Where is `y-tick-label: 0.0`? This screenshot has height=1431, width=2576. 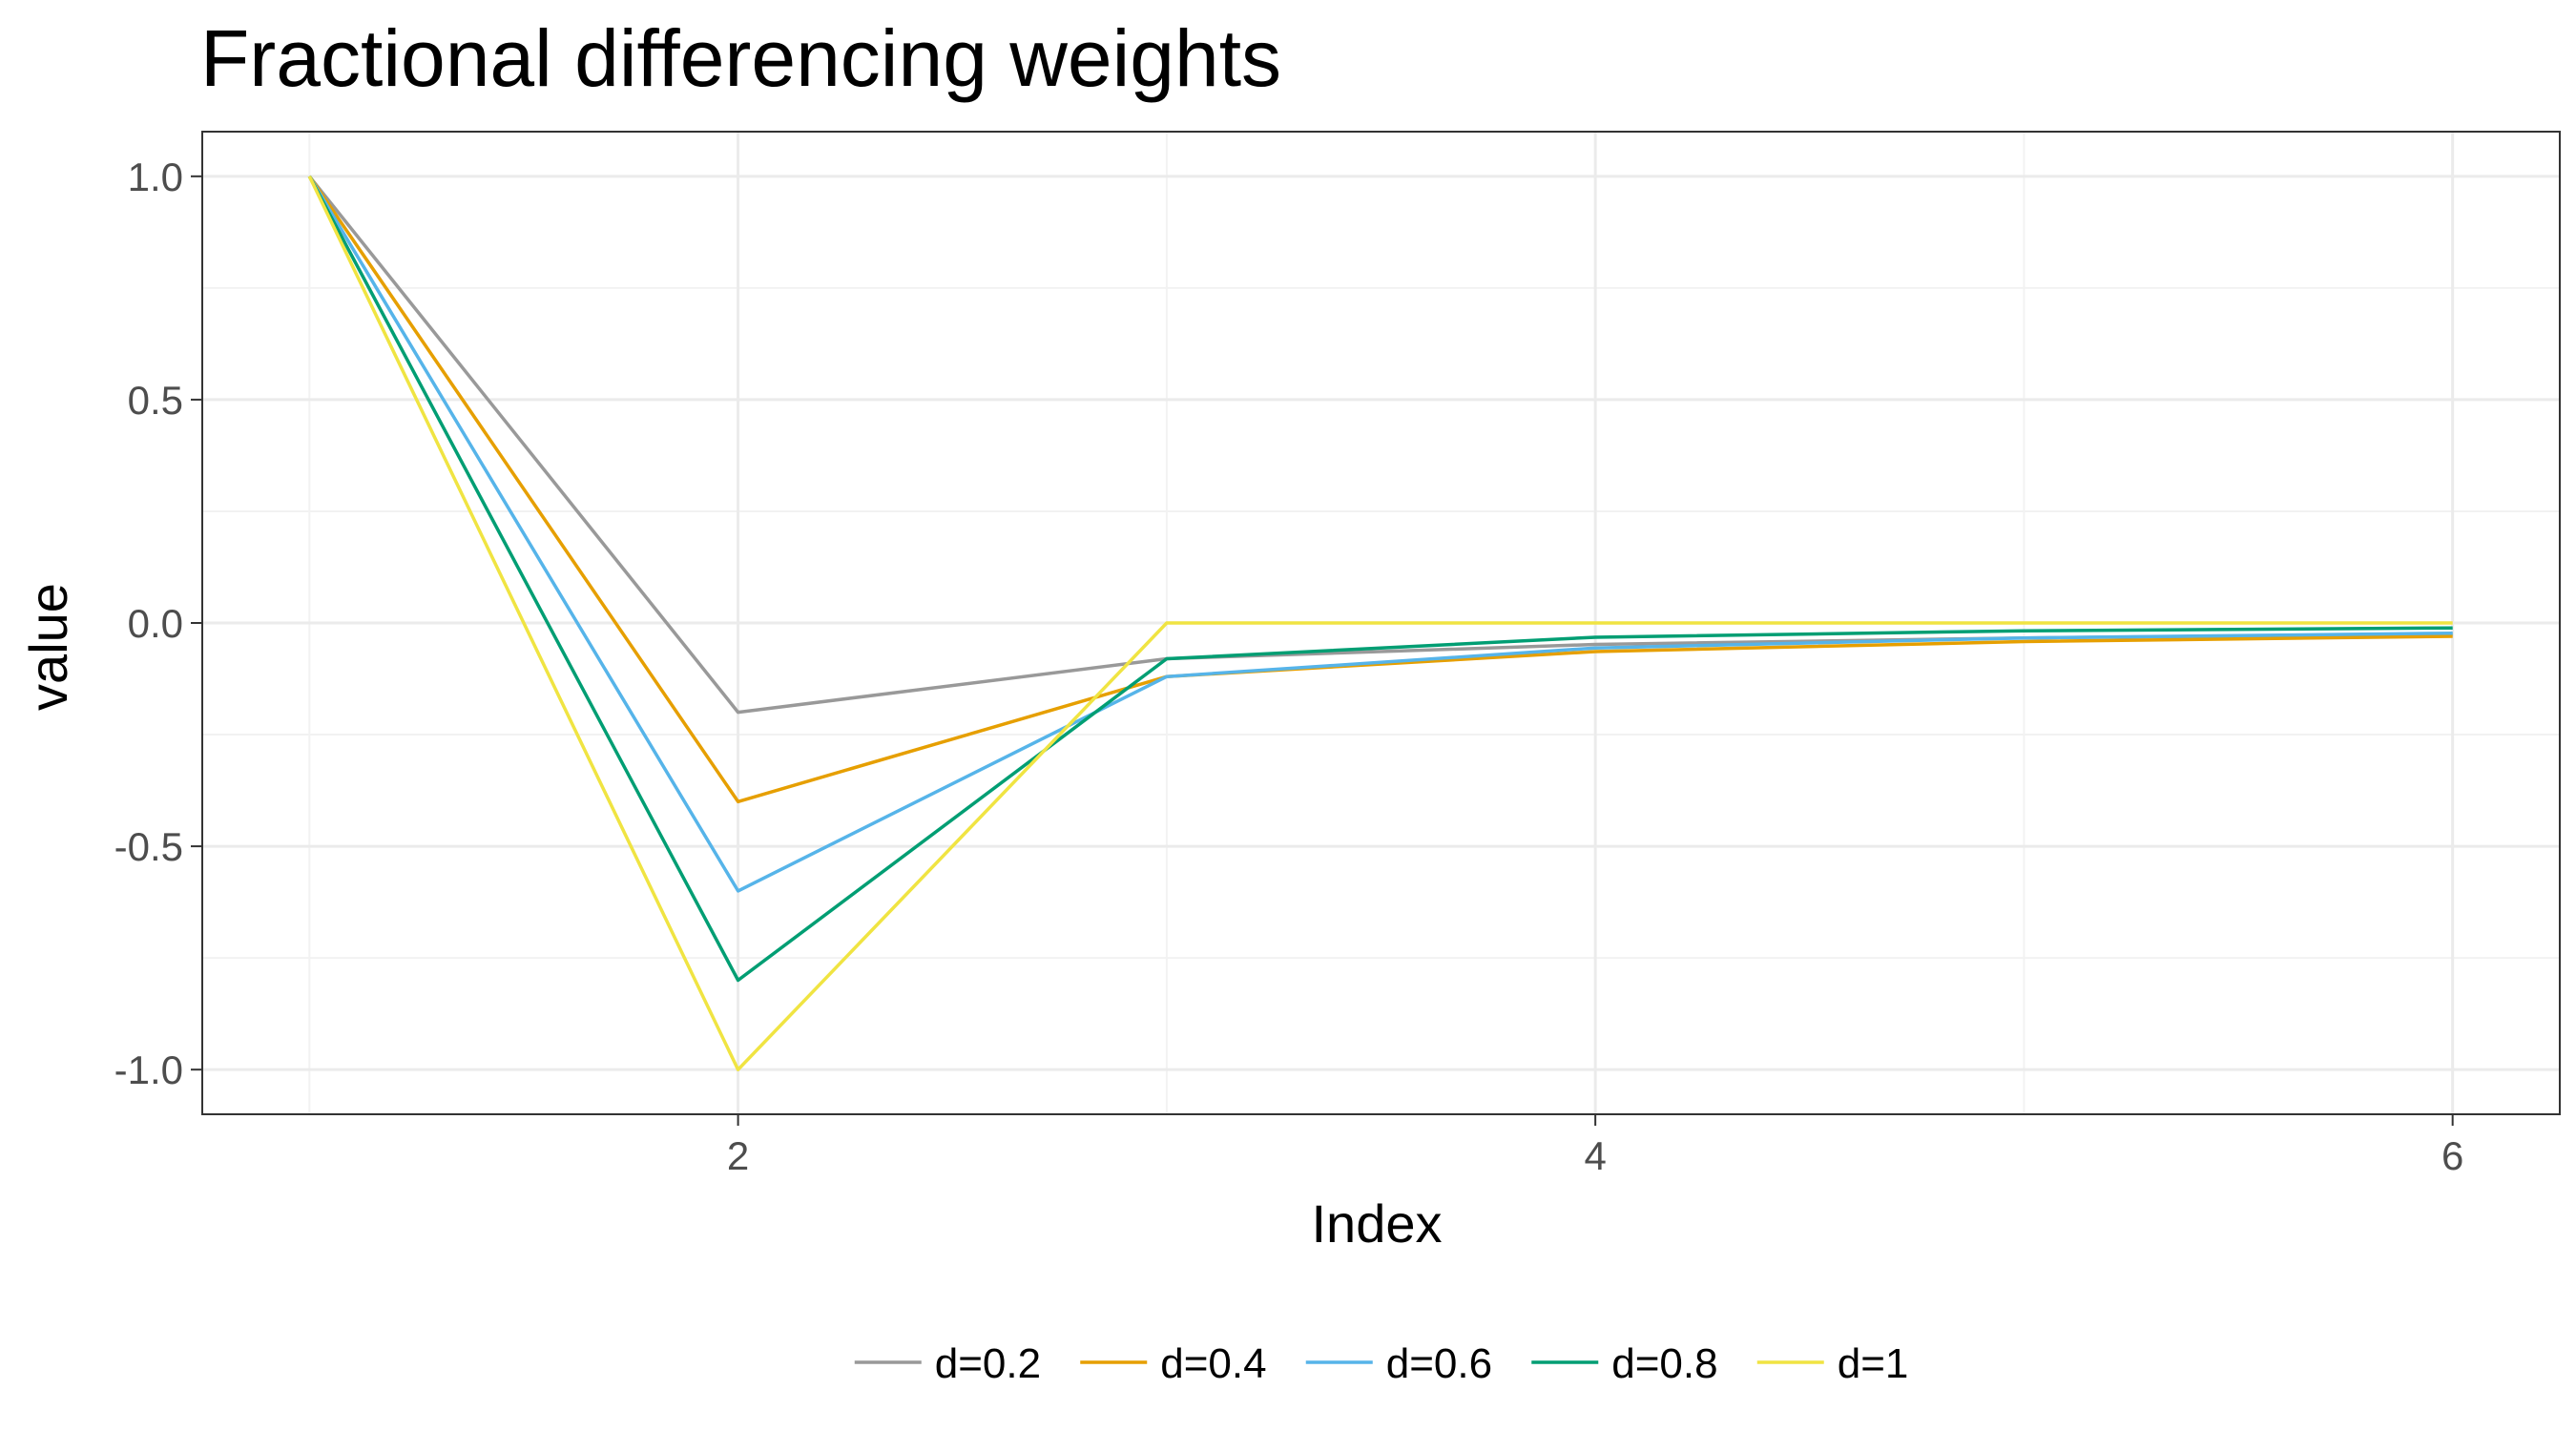 y-tick-label: 0.0 is located at coordinates (155, 623).